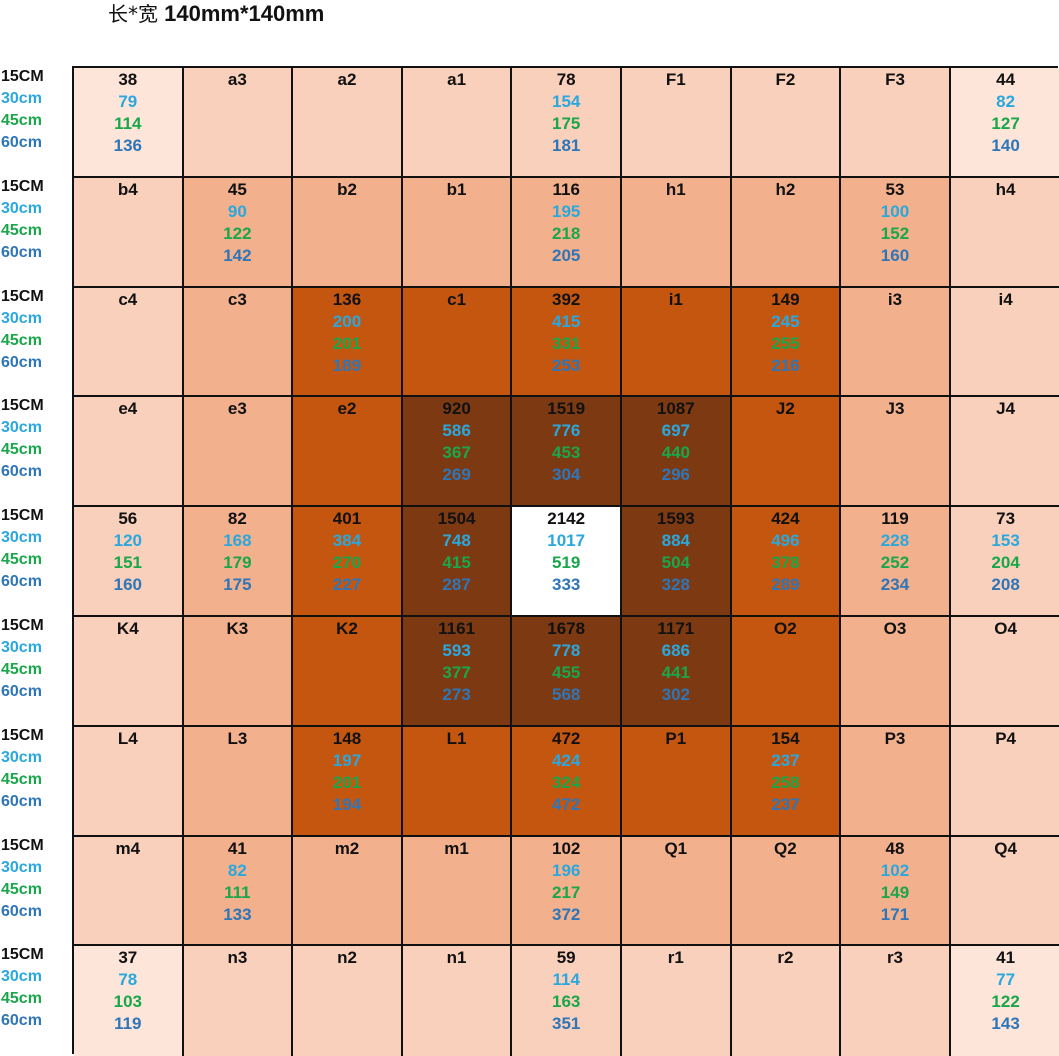 The image size is (1059, 1056). Describe the element at coordinates (896, 781) in the screenshot. I see `heatmap-cell: P3` at that location.